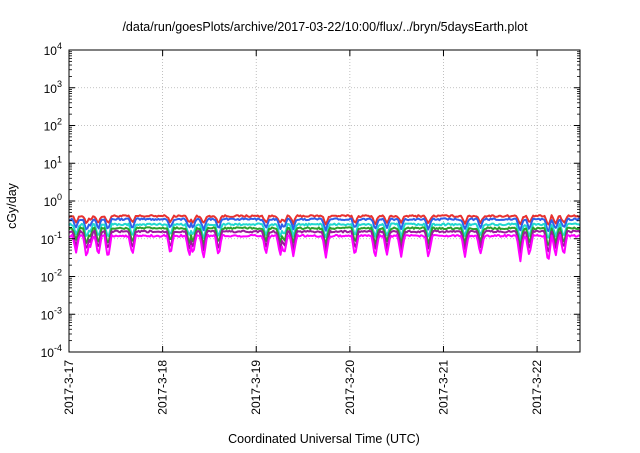 Image resolution: width=640 pixels, height=453 pixels. What do you see at coordinates (53, 162) in the screenshot?
I see `y-tick-label: 10¹` at bounding box center [53, 162].